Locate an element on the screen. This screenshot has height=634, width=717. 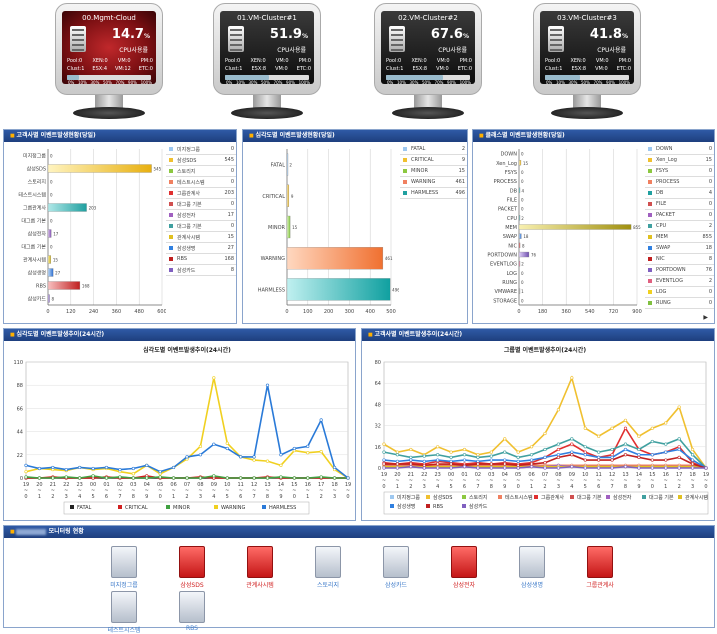
legend-value: 15 is located at coordinates (230, 237).